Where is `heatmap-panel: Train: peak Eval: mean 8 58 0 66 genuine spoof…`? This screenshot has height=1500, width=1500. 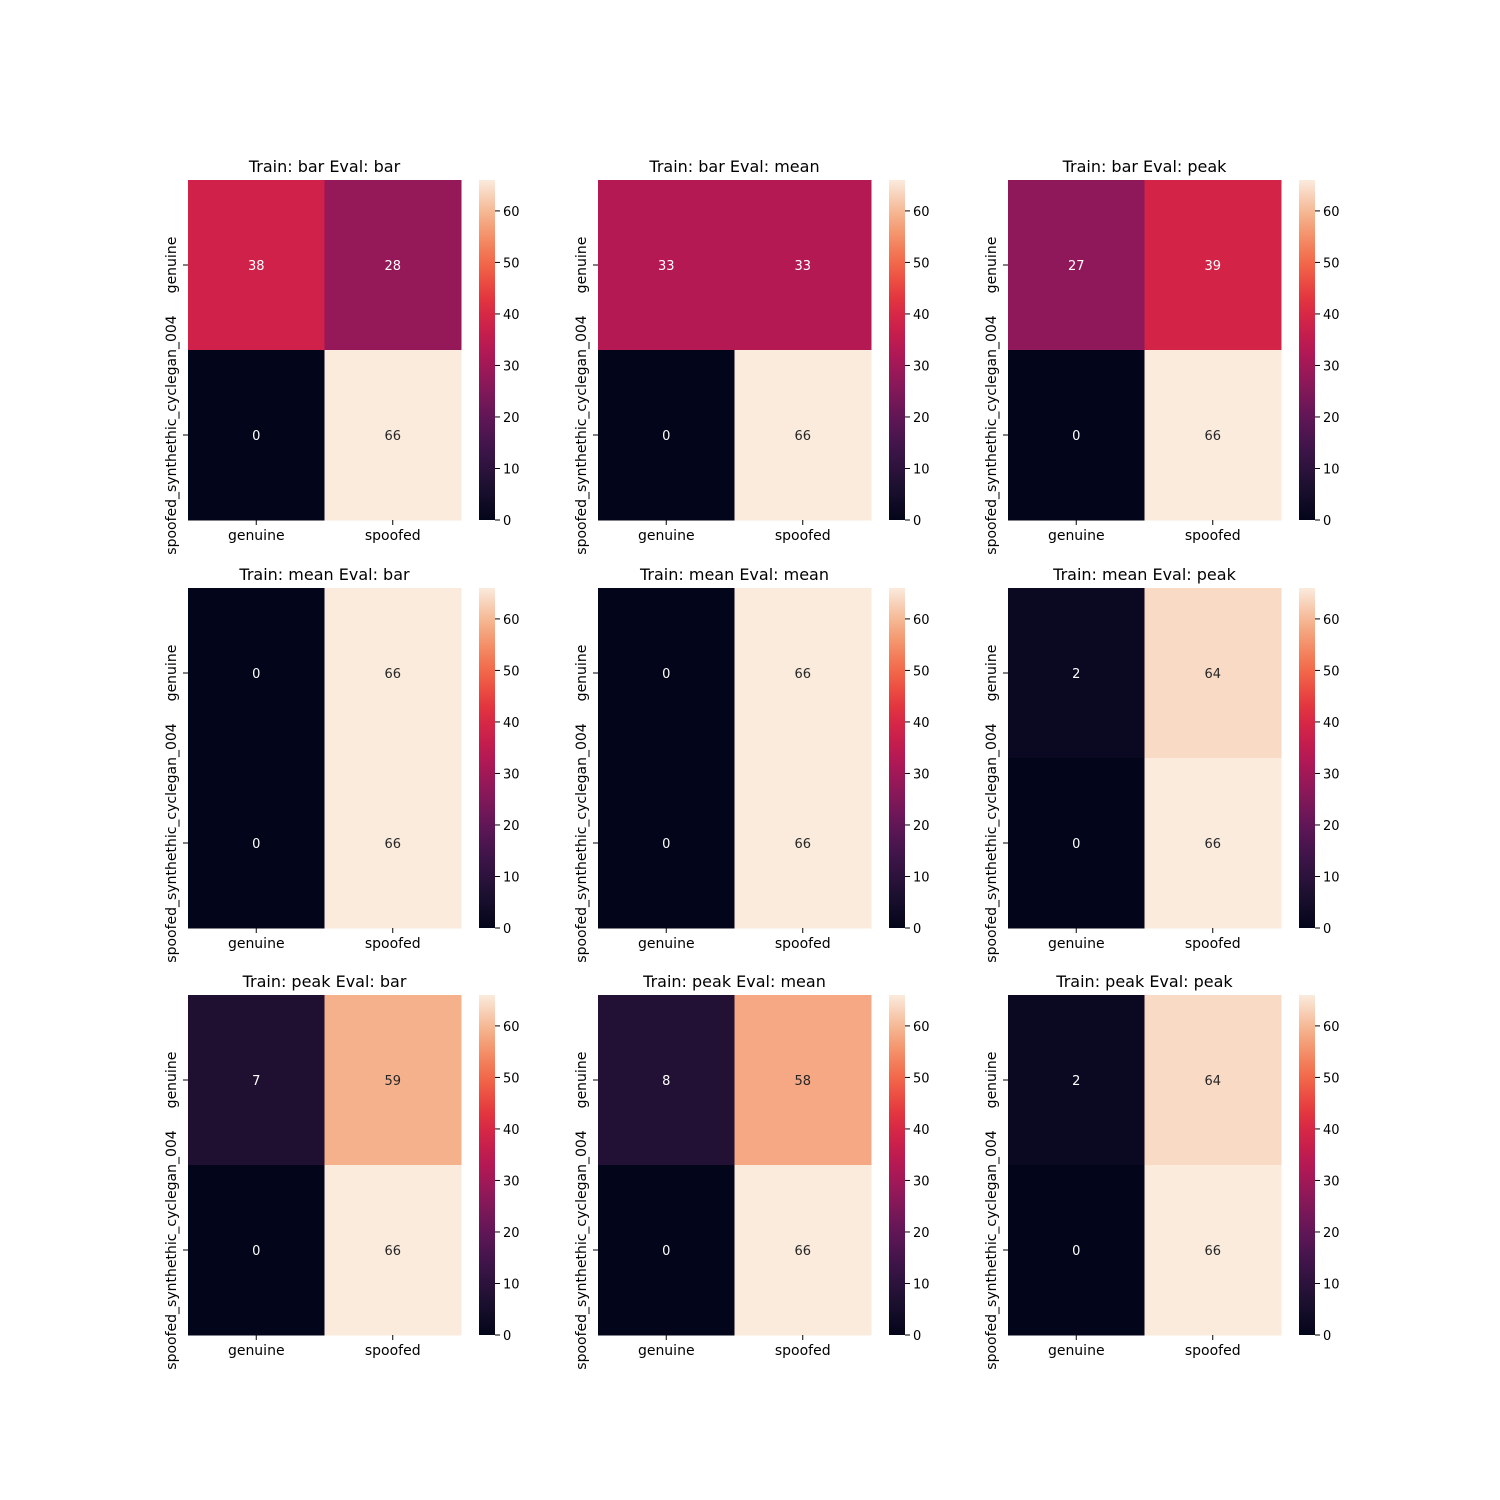
heatmap-panel: Train: peak Eval: mean 8 58 0 66 genuine spoof… is located at coordinates (752, 1171).